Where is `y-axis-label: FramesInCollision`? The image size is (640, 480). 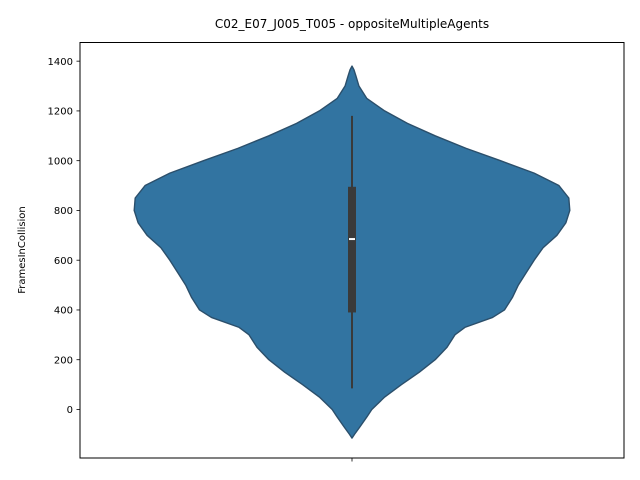 y-axis-label: FramesInCollision is located at coordinates (22, 250).